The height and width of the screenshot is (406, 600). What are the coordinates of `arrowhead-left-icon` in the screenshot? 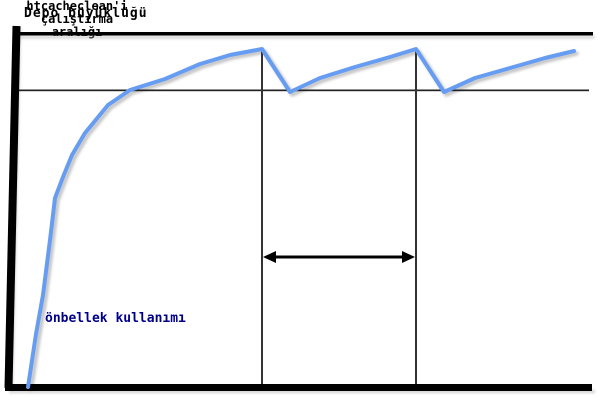 It's located at (269, 257).